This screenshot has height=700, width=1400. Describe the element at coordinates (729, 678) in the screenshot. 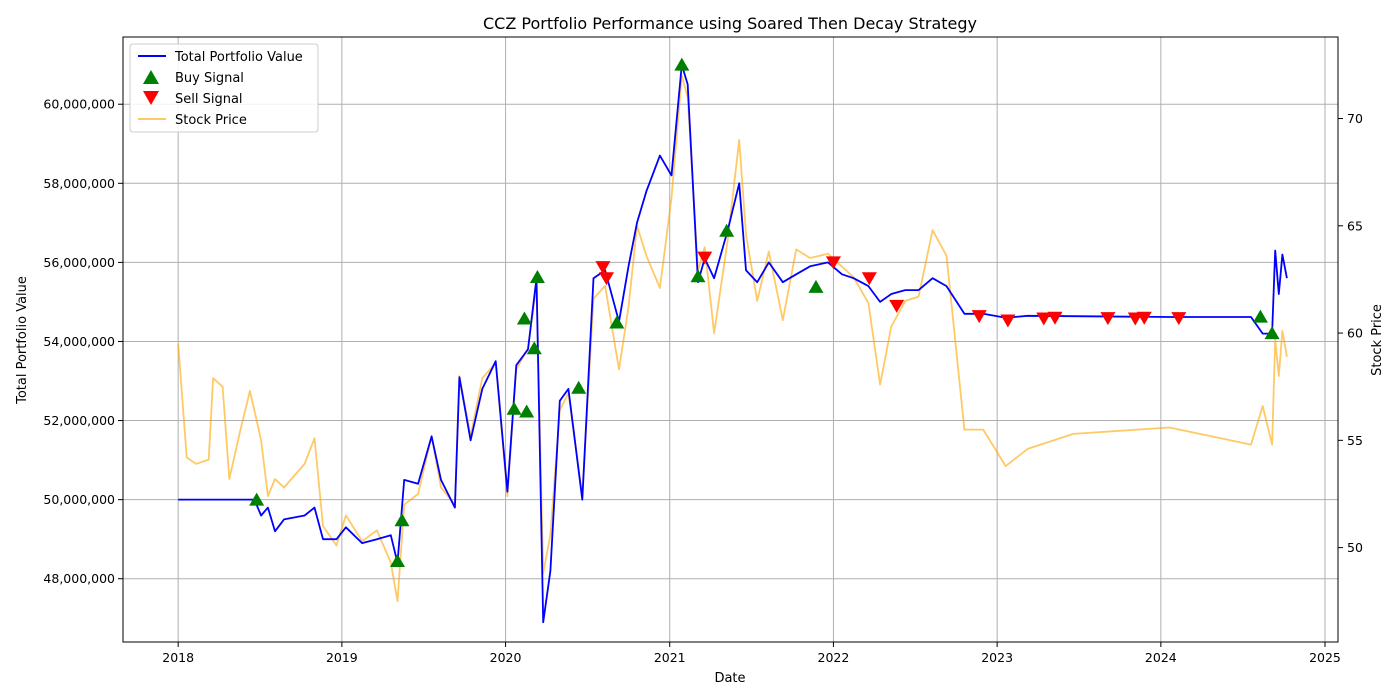

I see `x-axis-title: Date` at that location.